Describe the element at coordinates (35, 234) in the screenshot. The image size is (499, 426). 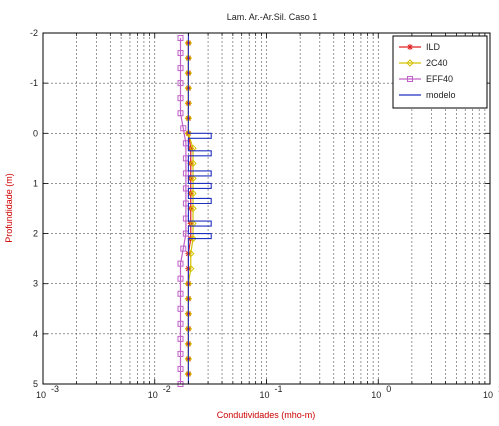
I see `y-tick-label: 2` at that location.